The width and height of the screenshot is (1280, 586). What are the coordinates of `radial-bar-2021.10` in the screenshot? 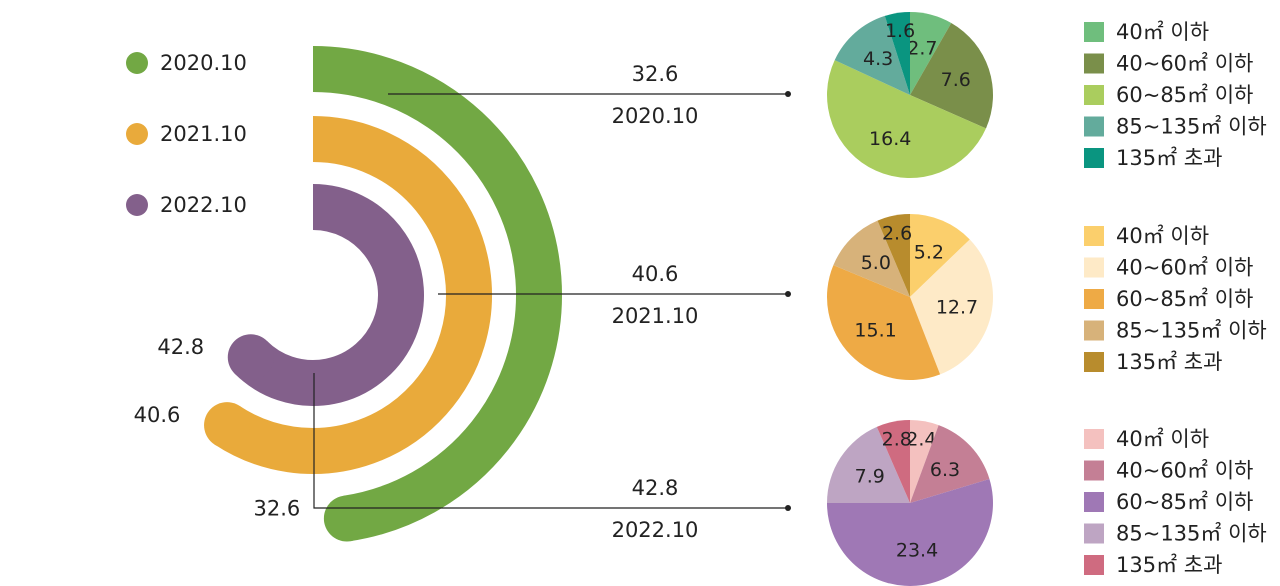 It's located at (353, 295).